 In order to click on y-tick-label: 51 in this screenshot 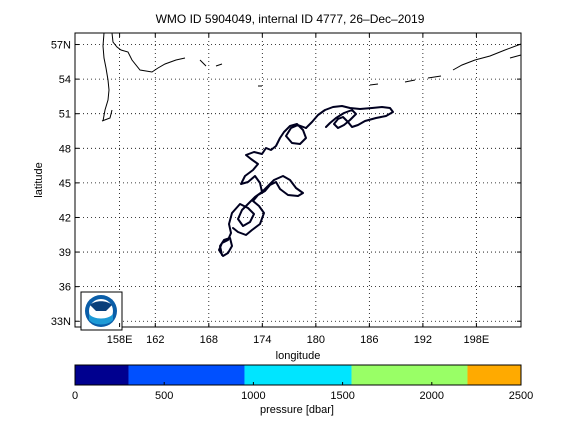, I will do `click(65, 115)`.